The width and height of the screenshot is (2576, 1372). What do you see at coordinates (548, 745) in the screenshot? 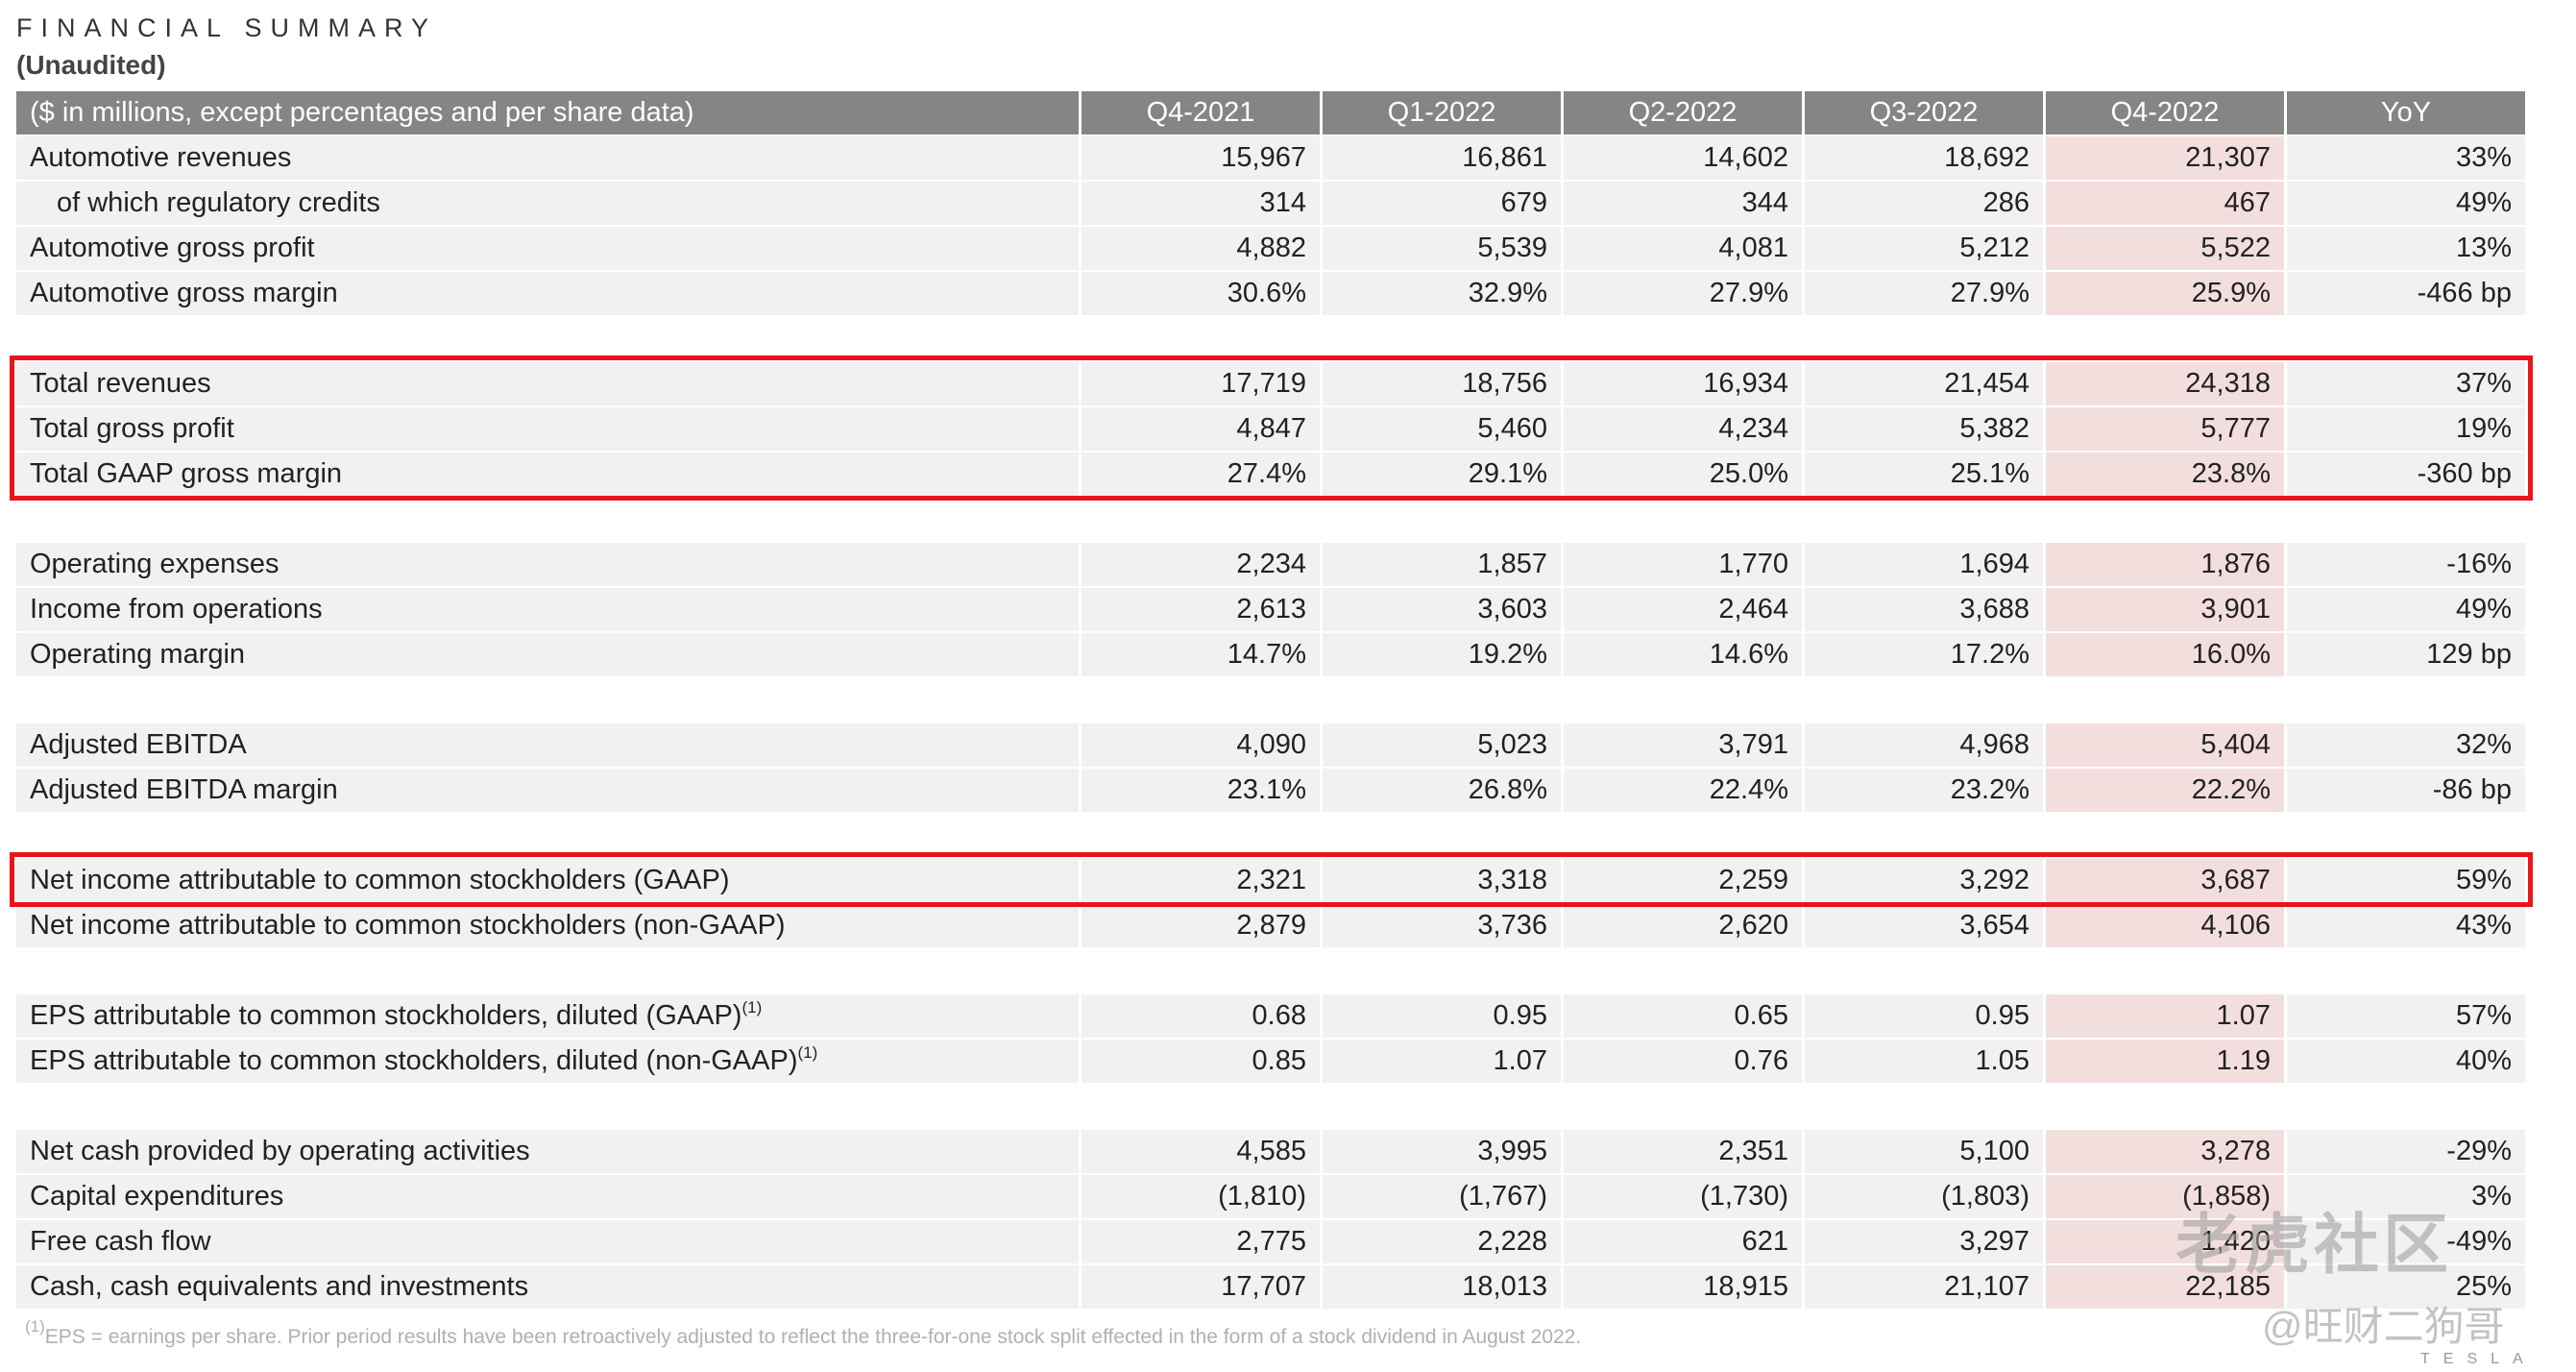
I see `row-label: Adjusted EBITDA` at bounding box center [548, 745].